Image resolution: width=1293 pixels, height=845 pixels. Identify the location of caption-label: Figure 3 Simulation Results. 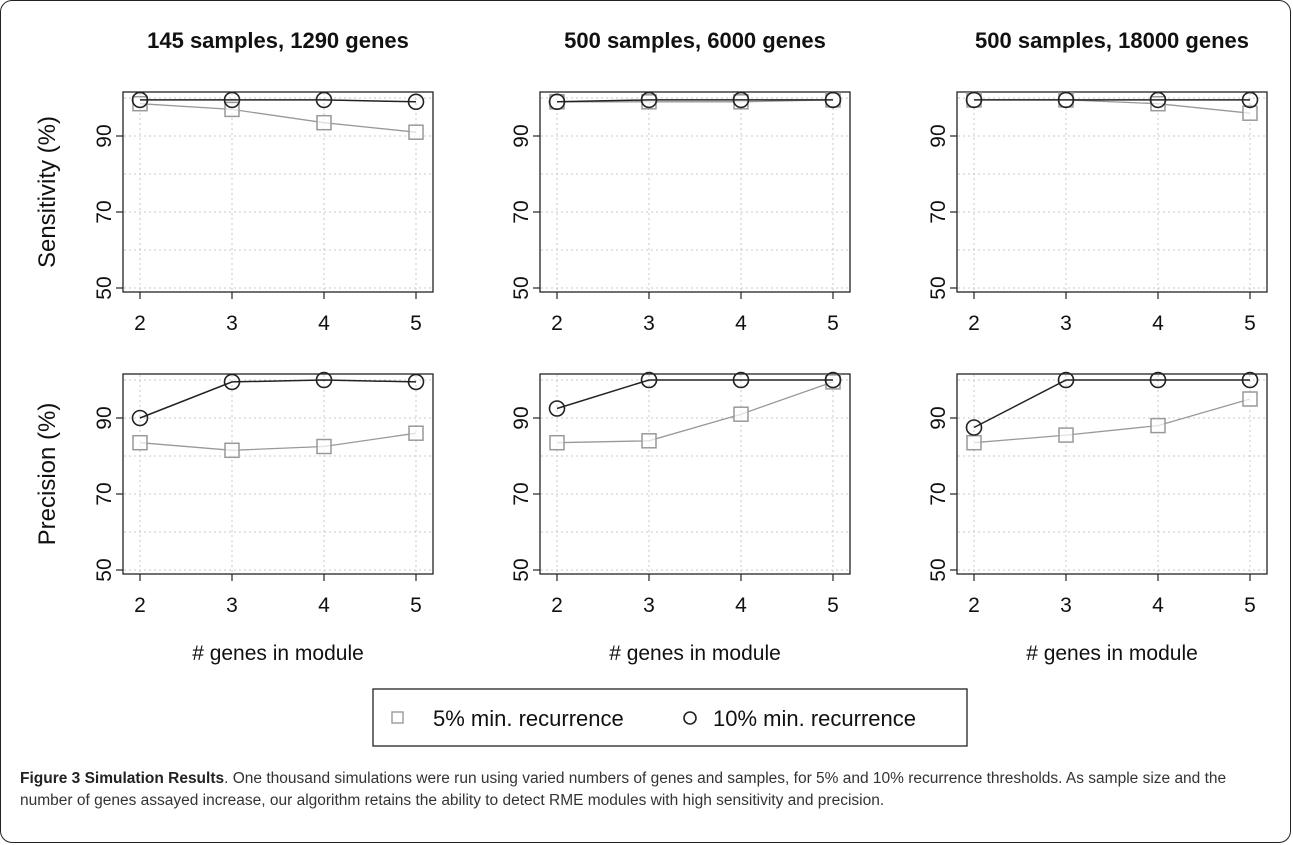
(122, 778).